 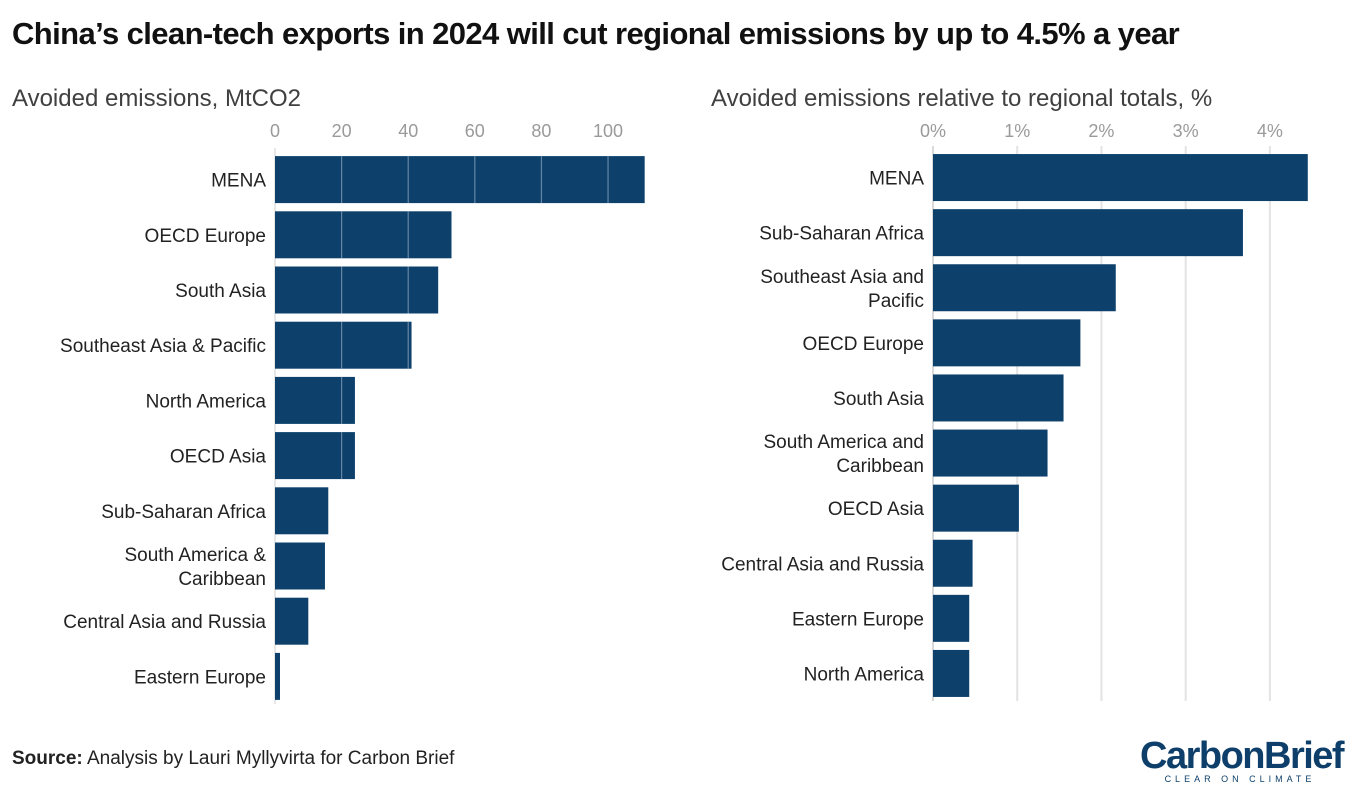 I want to click on carbon-brief-logo: CarbonBrief CLEAR ON CLIMATE, so click(x=1242, y=759).